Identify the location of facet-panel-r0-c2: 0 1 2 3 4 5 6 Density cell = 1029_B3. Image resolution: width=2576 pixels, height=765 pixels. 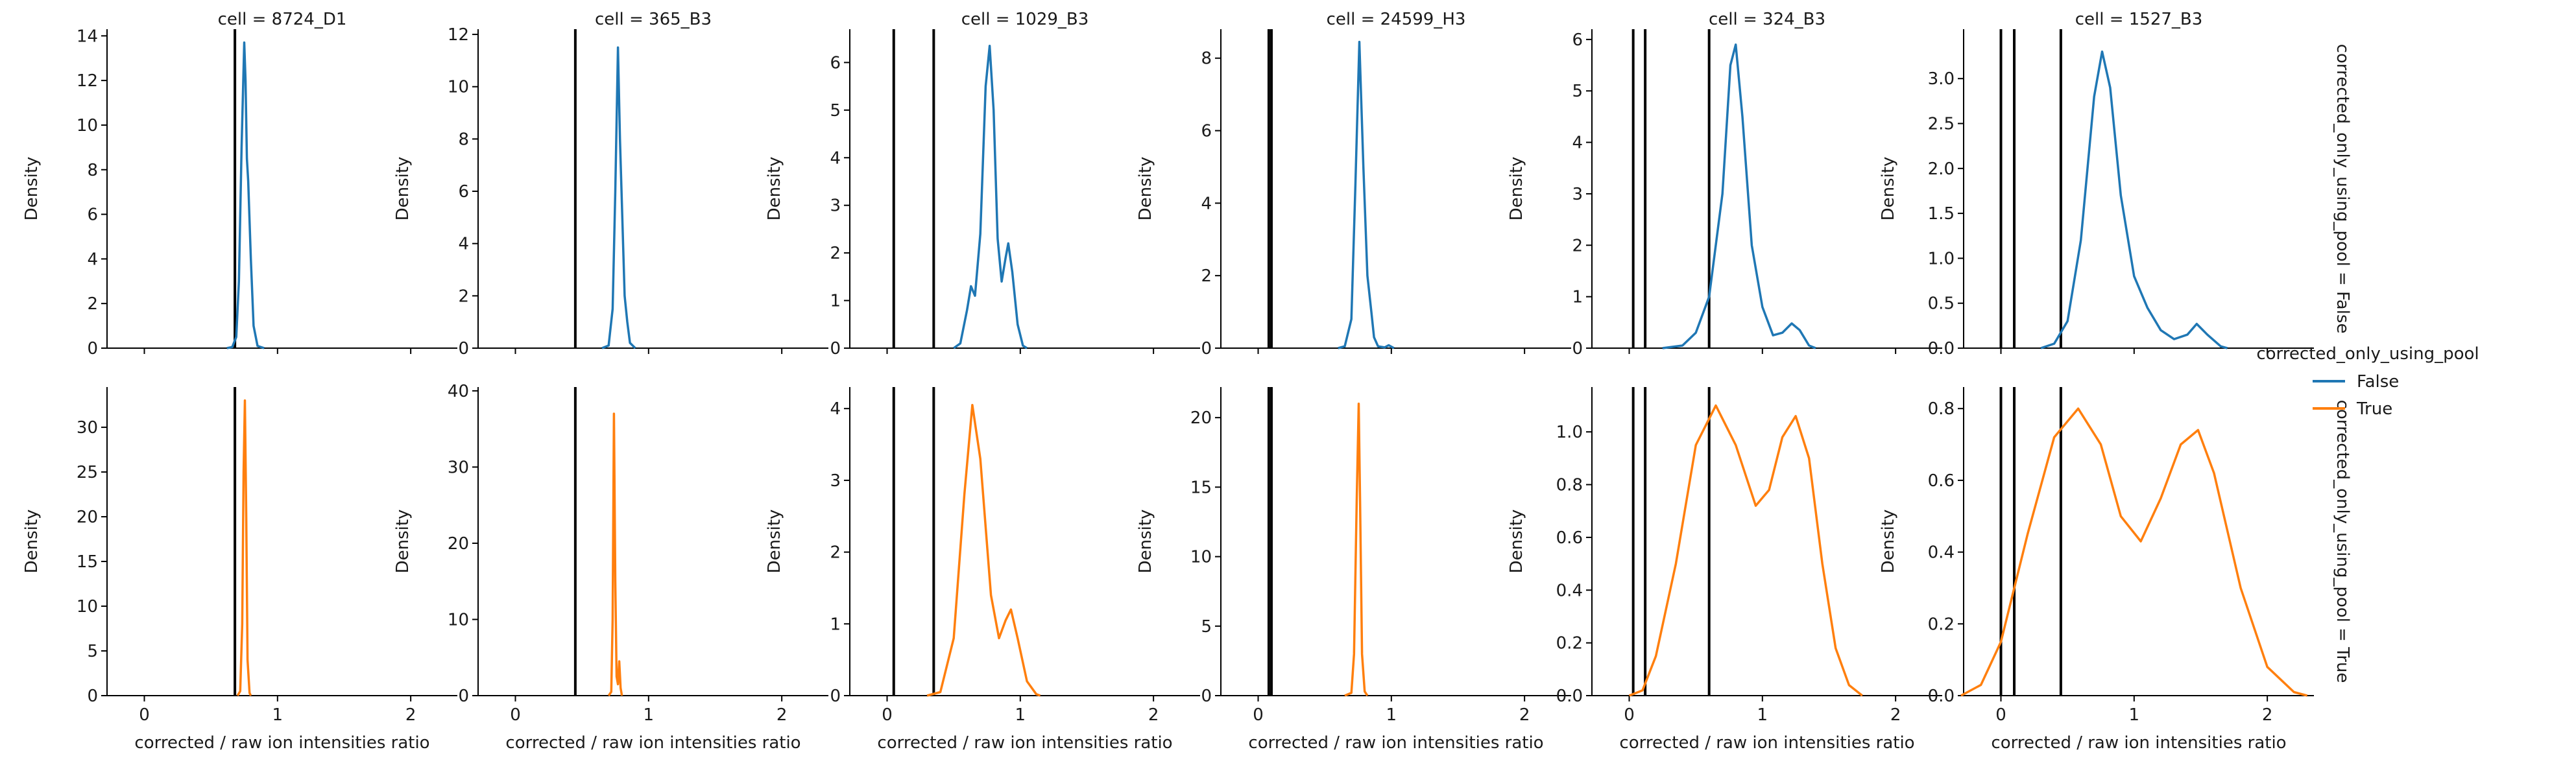
(982, 185).